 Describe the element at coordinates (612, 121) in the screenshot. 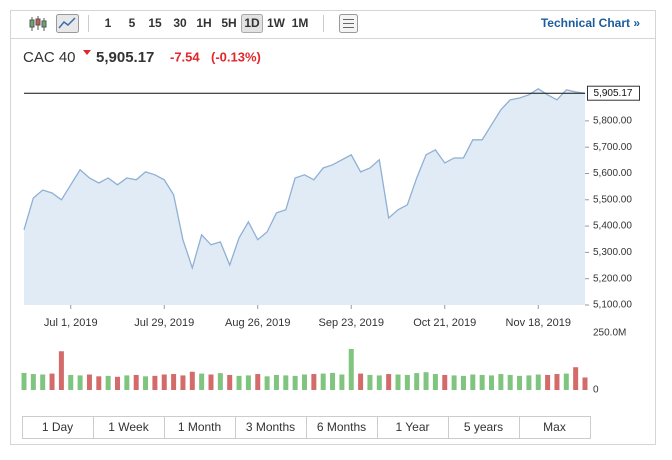

I see `y-tick-label: 5,800.00` at that location.